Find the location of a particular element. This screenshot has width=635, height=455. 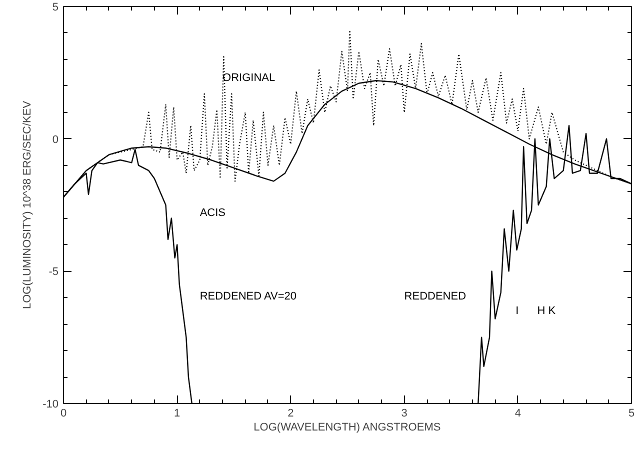

x-axis-title: LOG(WAVELENGTH) ANGSTROEMS is located at coordinates (347, 428).